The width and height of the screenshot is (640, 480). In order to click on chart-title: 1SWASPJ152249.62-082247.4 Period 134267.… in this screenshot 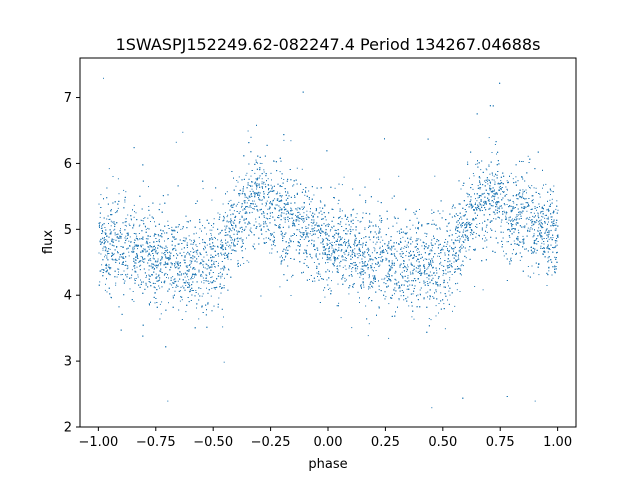, I will do `click(328, 44)`.